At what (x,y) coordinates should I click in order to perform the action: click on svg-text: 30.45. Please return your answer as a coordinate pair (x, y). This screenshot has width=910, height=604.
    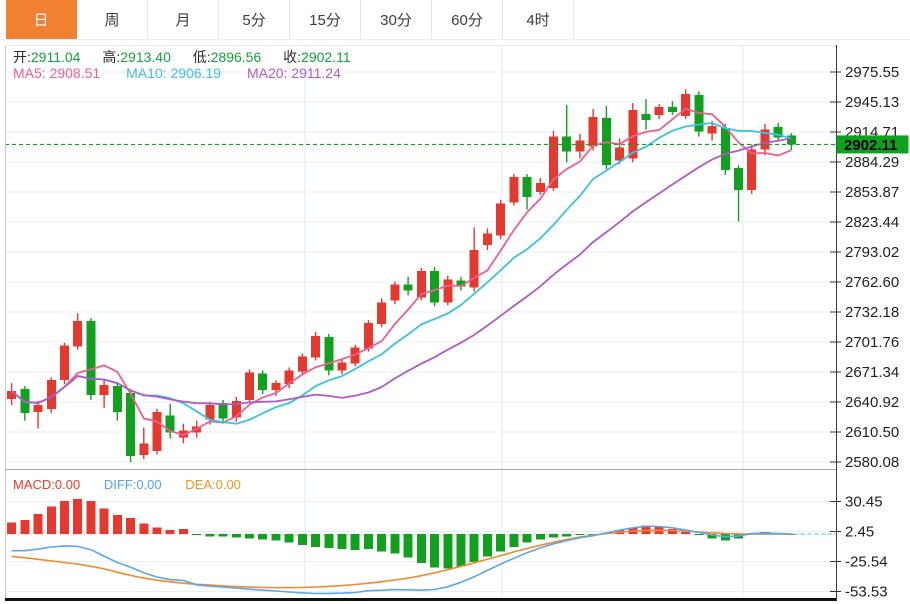
    Looking at the image, I should click on (864, 502).